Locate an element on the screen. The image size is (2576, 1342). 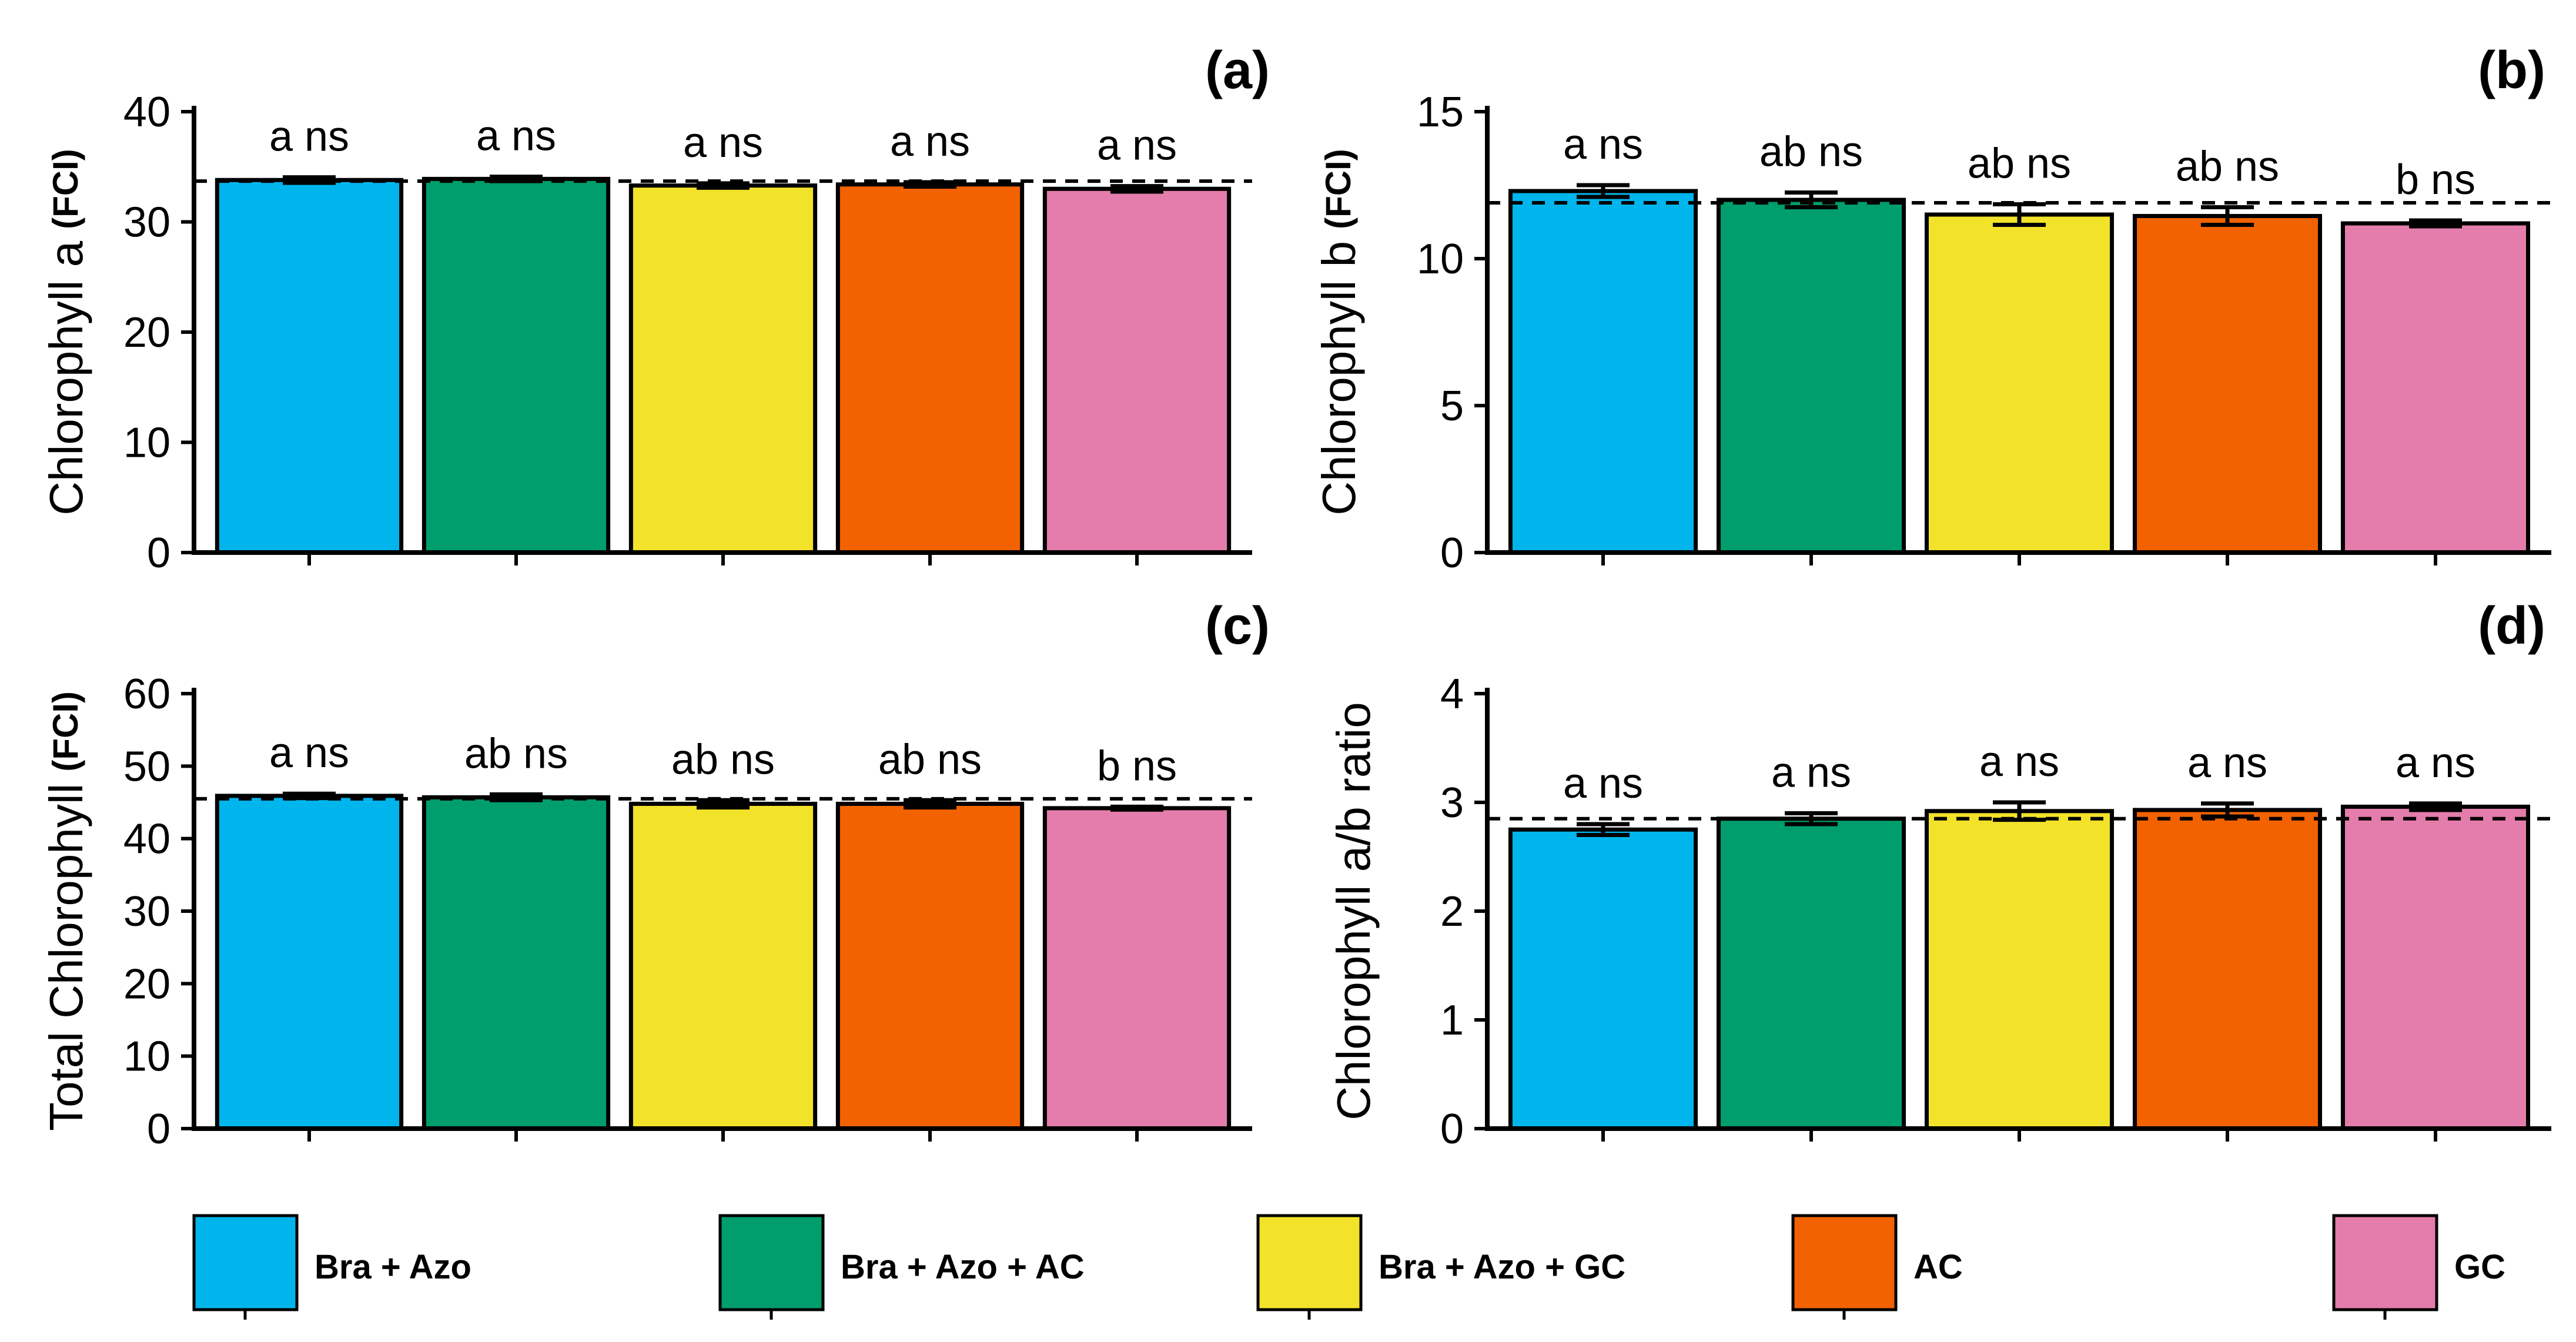
y-tick-label: 2 is located at coordinates (1452, 911).